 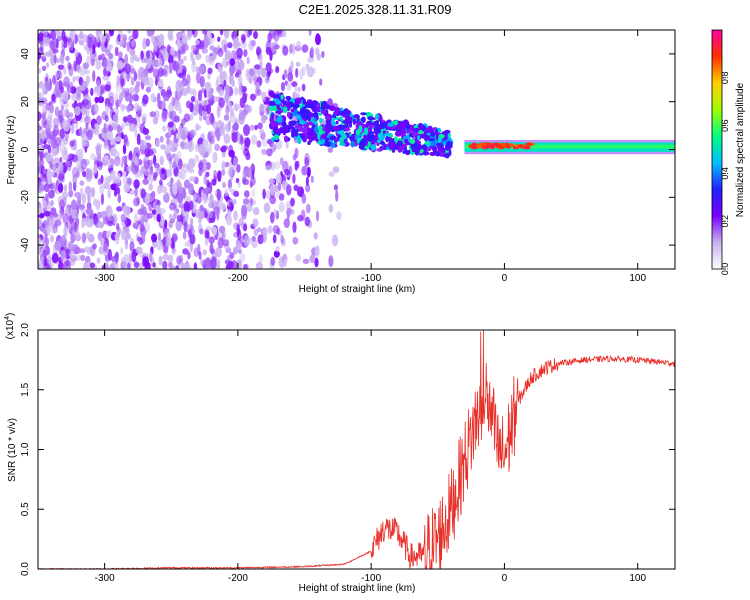 What do you see at coordinates (505, 278) in the screenshot?
I see `x-tick-label: 0` at bounding box center [505, 278].